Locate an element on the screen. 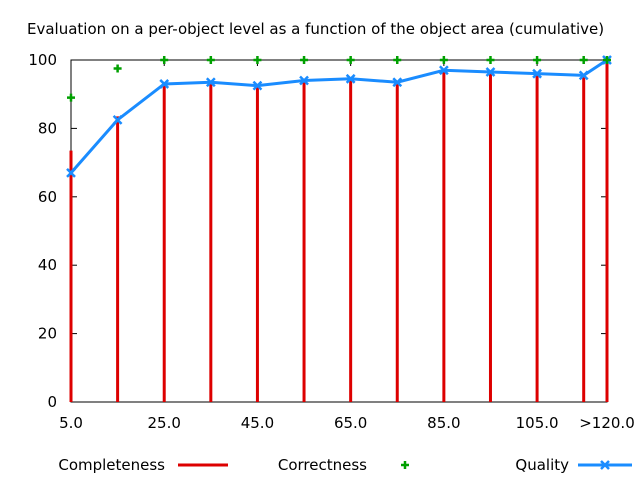  x-tick-label: 65.0 is located at coordinates (350, 423).